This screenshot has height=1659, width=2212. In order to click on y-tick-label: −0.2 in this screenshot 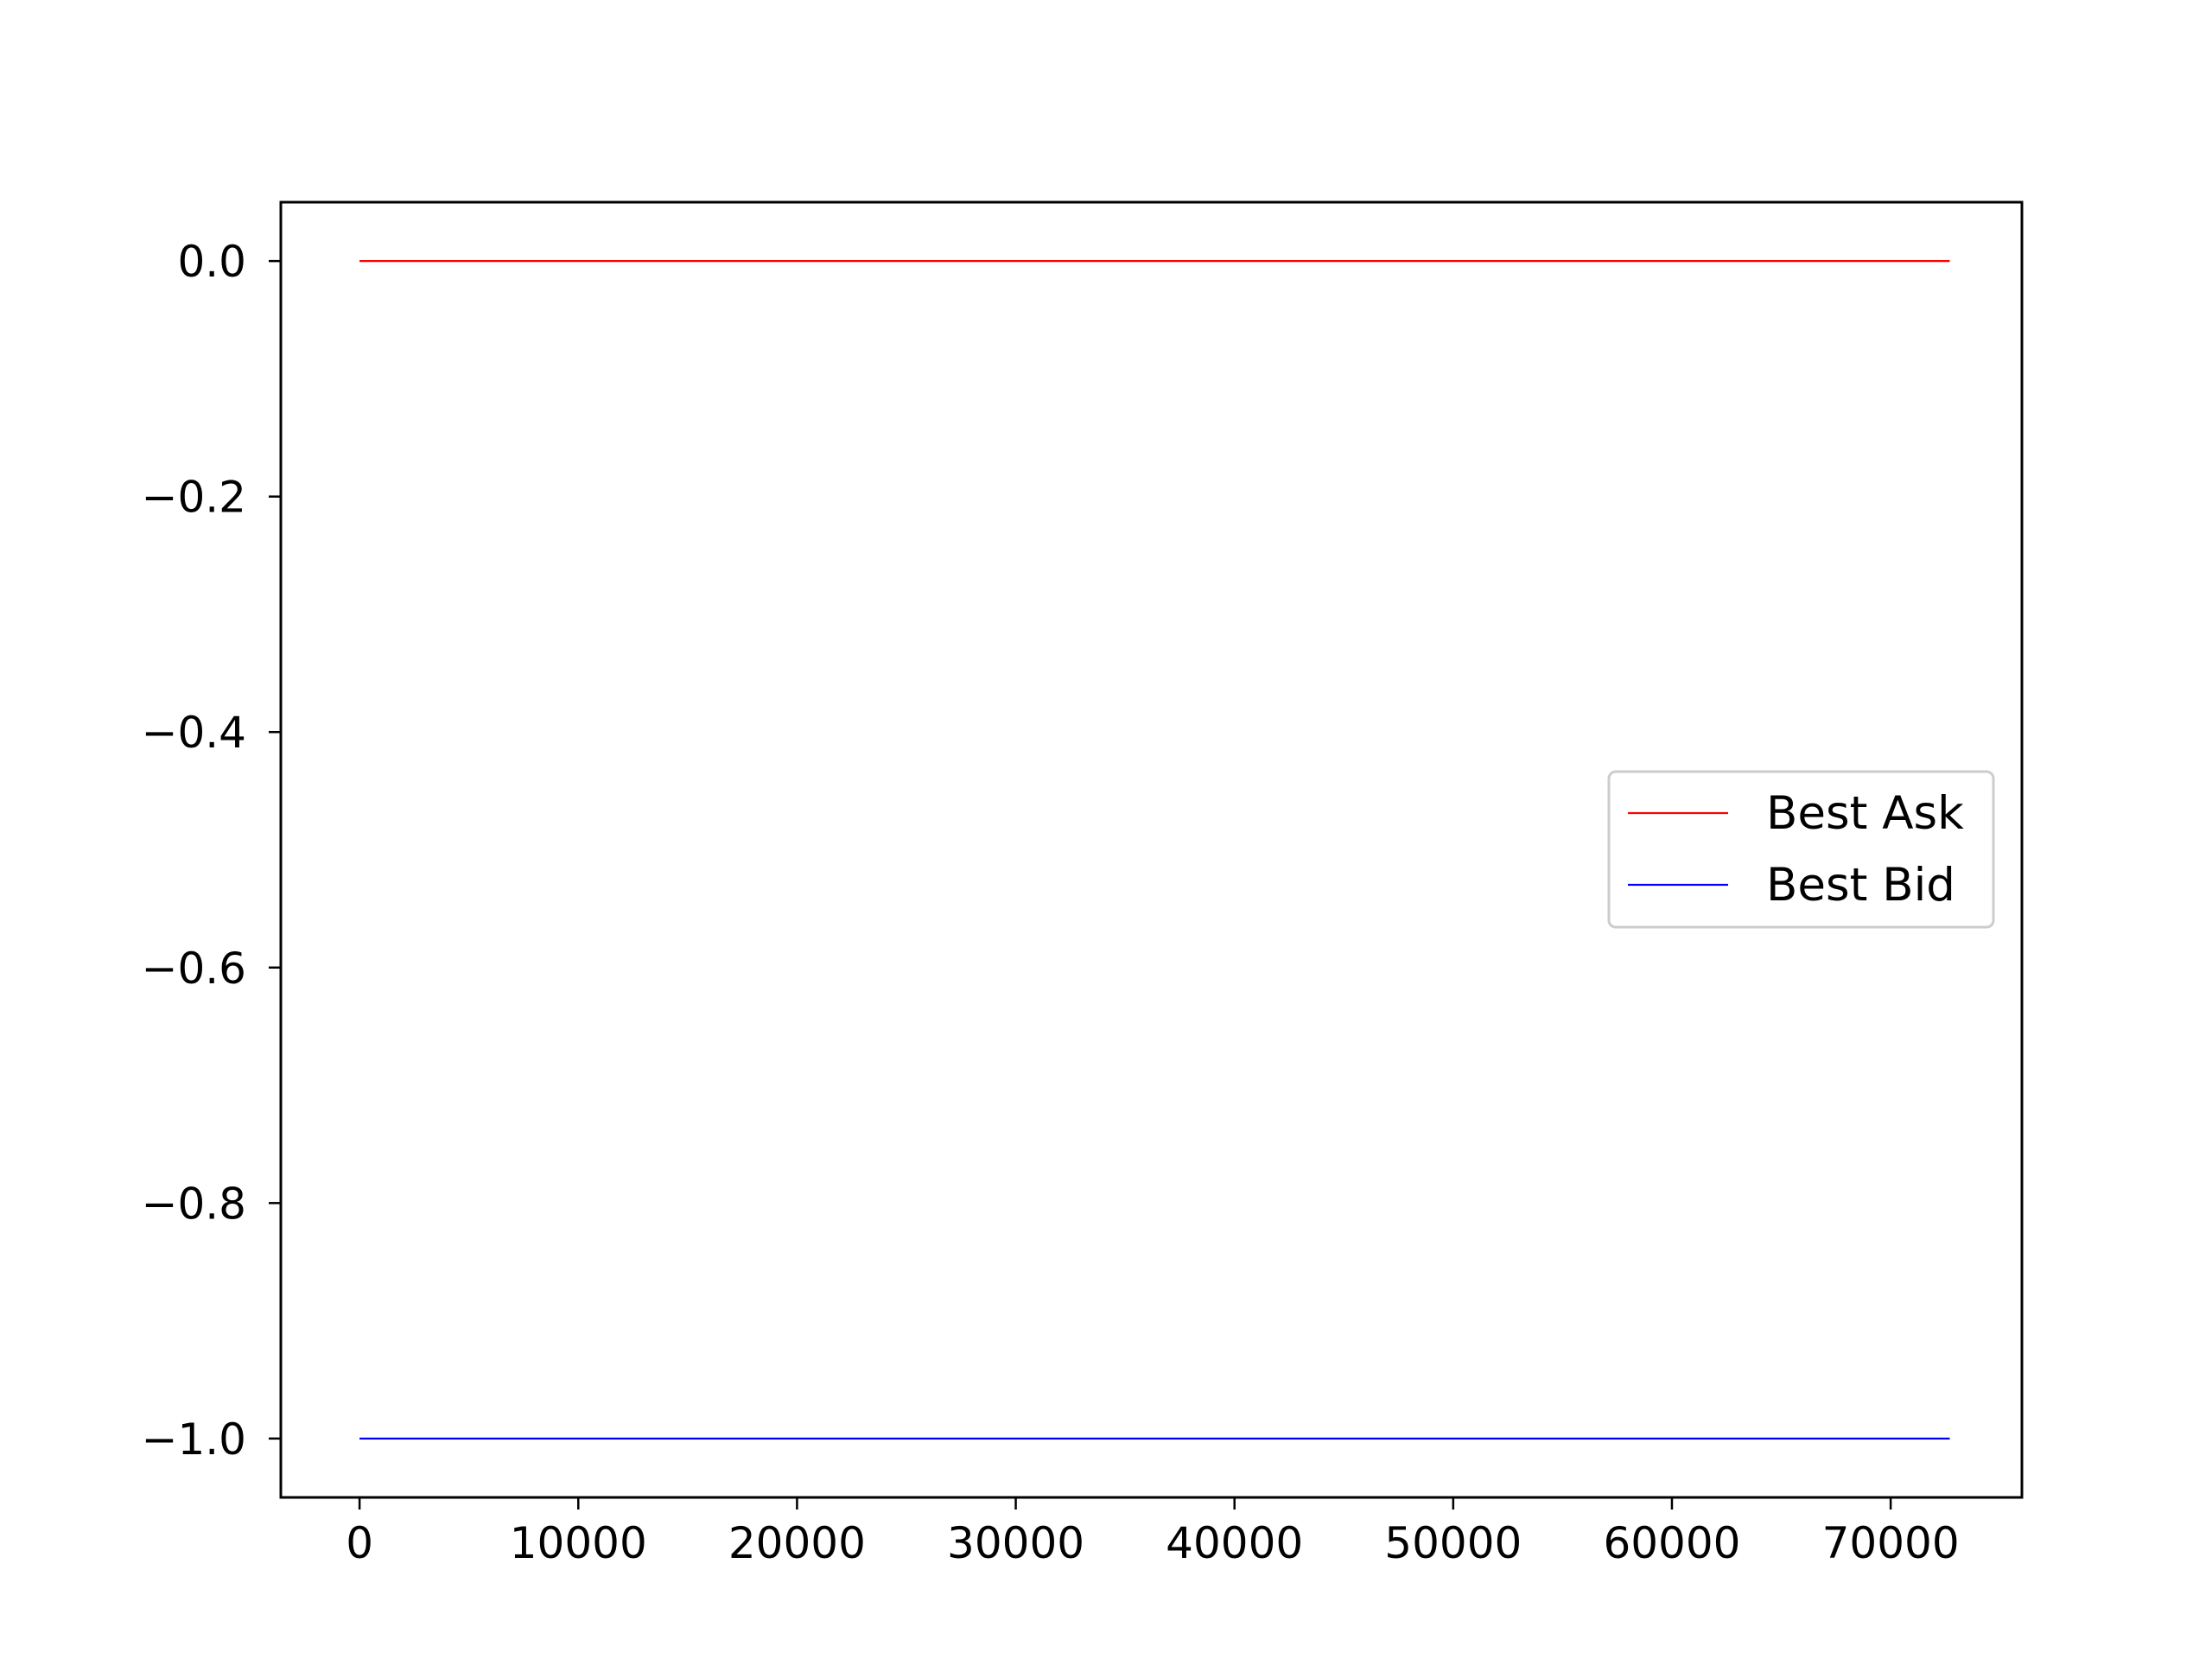, I will do `click(194, 498)`.